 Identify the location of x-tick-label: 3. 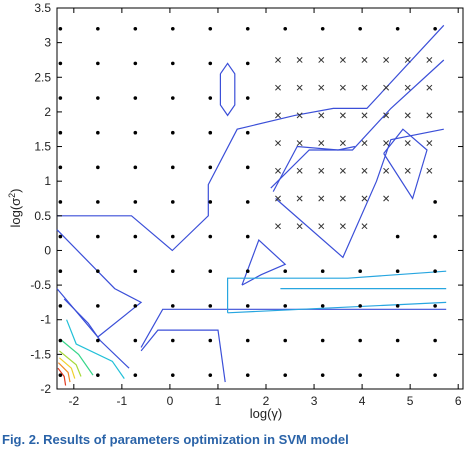
(314, 401).